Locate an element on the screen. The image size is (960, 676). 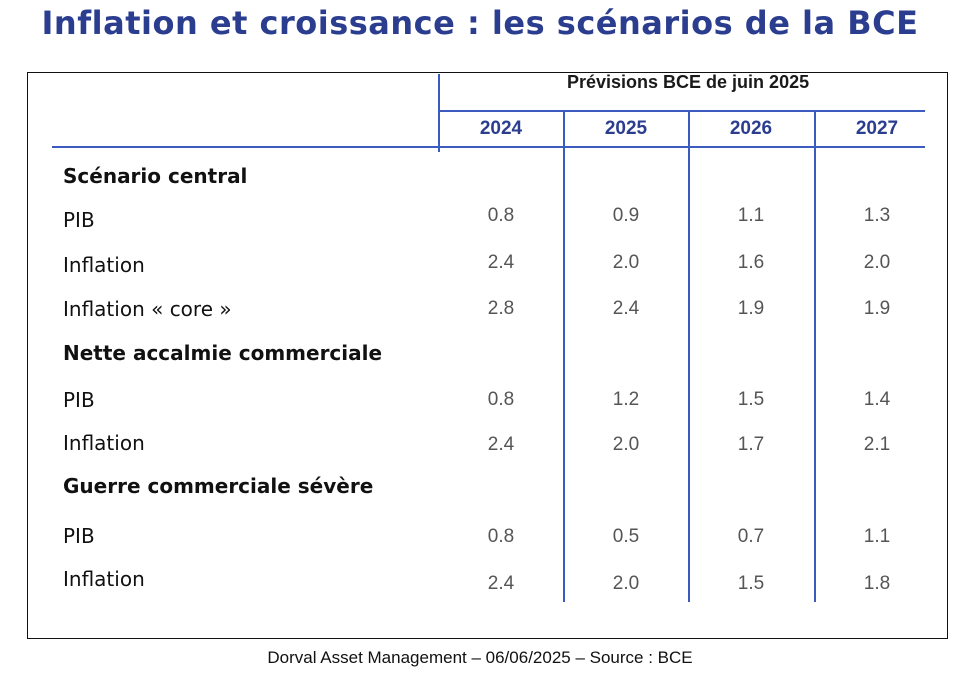
table-cell: 2.1 is located at coordinates (877, 444).